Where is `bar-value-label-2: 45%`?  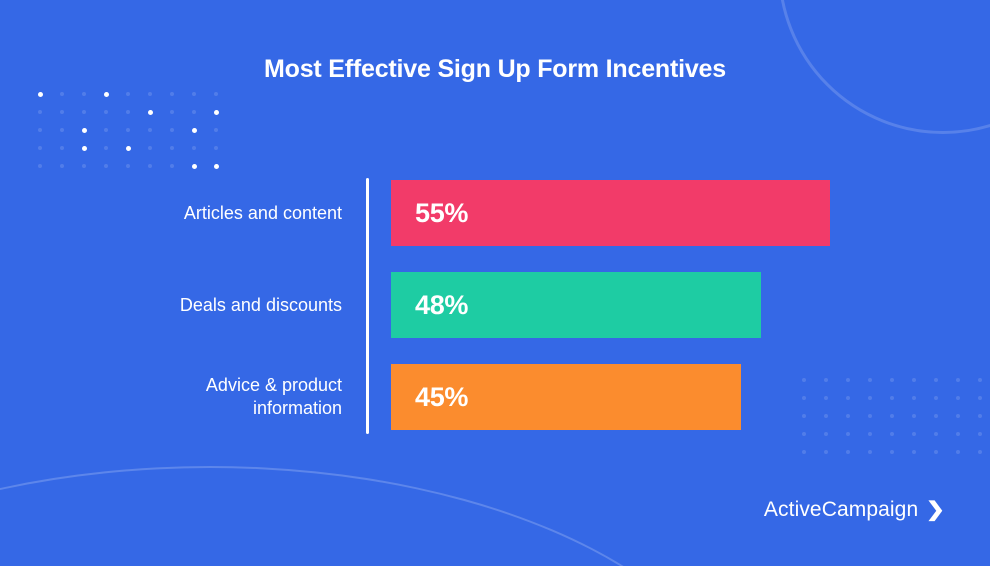
bar-value-label-2: 45% is located at coordinates (442, 396).